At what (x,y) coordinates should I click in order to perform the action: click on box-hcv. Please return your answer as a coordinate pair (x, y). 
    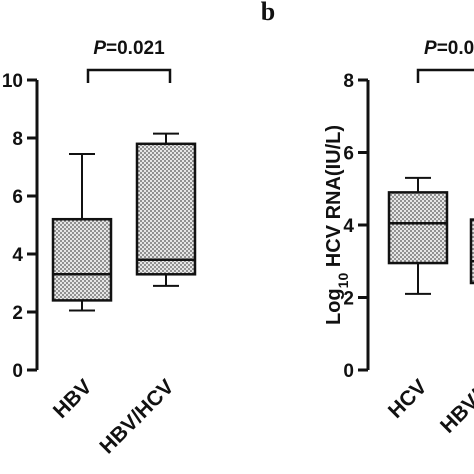
    Looking at the image, I should click on (418, 235).